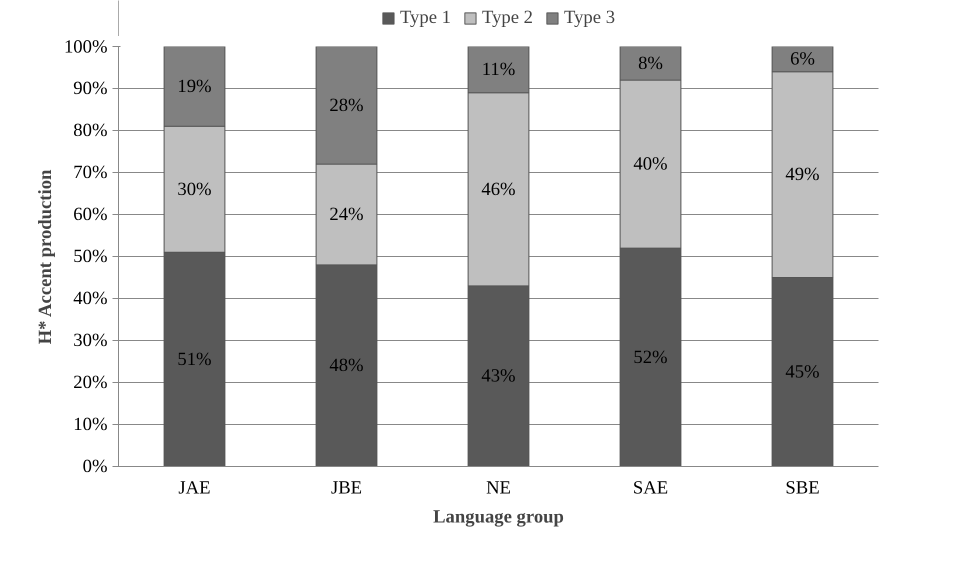 Image resolution: width=964 pixels, height=579 pixels. What do you see at coordinates (90, 172) in the screenshot?
I see `y-tick-label: 70%` at bounding box center [90, 172].